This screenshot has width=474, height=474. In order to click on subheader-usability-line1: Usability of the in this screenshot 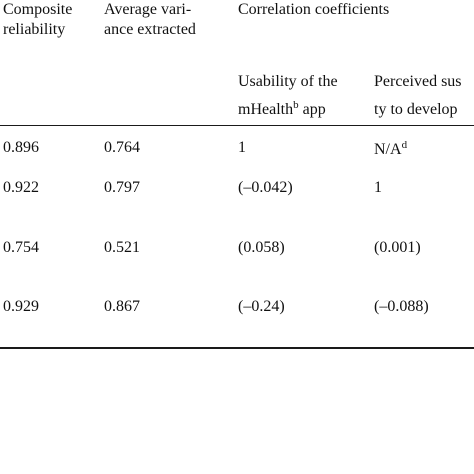, I will do `click(288, 81)`.